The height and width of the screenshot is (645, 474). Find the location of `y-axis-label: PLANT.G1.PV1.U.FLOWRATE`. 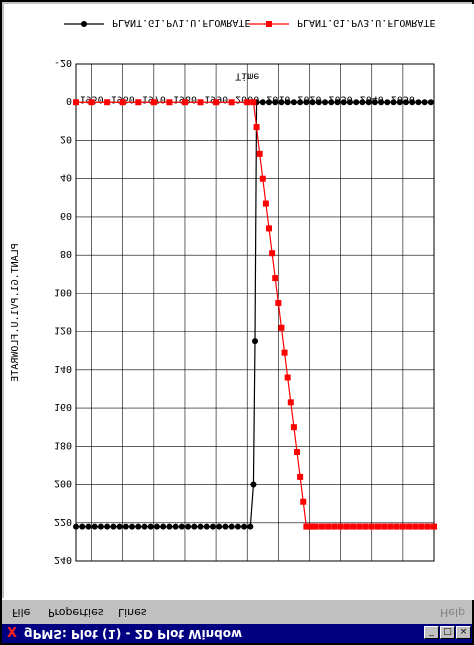

y-axis-label: PLANT.G1.PV1.U.FLOWRATE is located at coordinates (15, 312).